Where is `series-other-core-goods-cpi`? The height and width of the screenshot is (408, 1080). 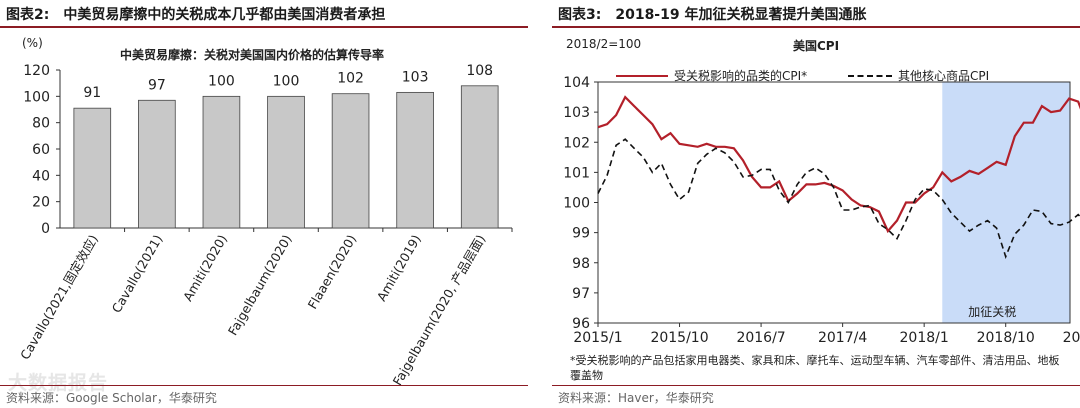 series-other-core-goods-cpi is located at coordinates (838, 199).